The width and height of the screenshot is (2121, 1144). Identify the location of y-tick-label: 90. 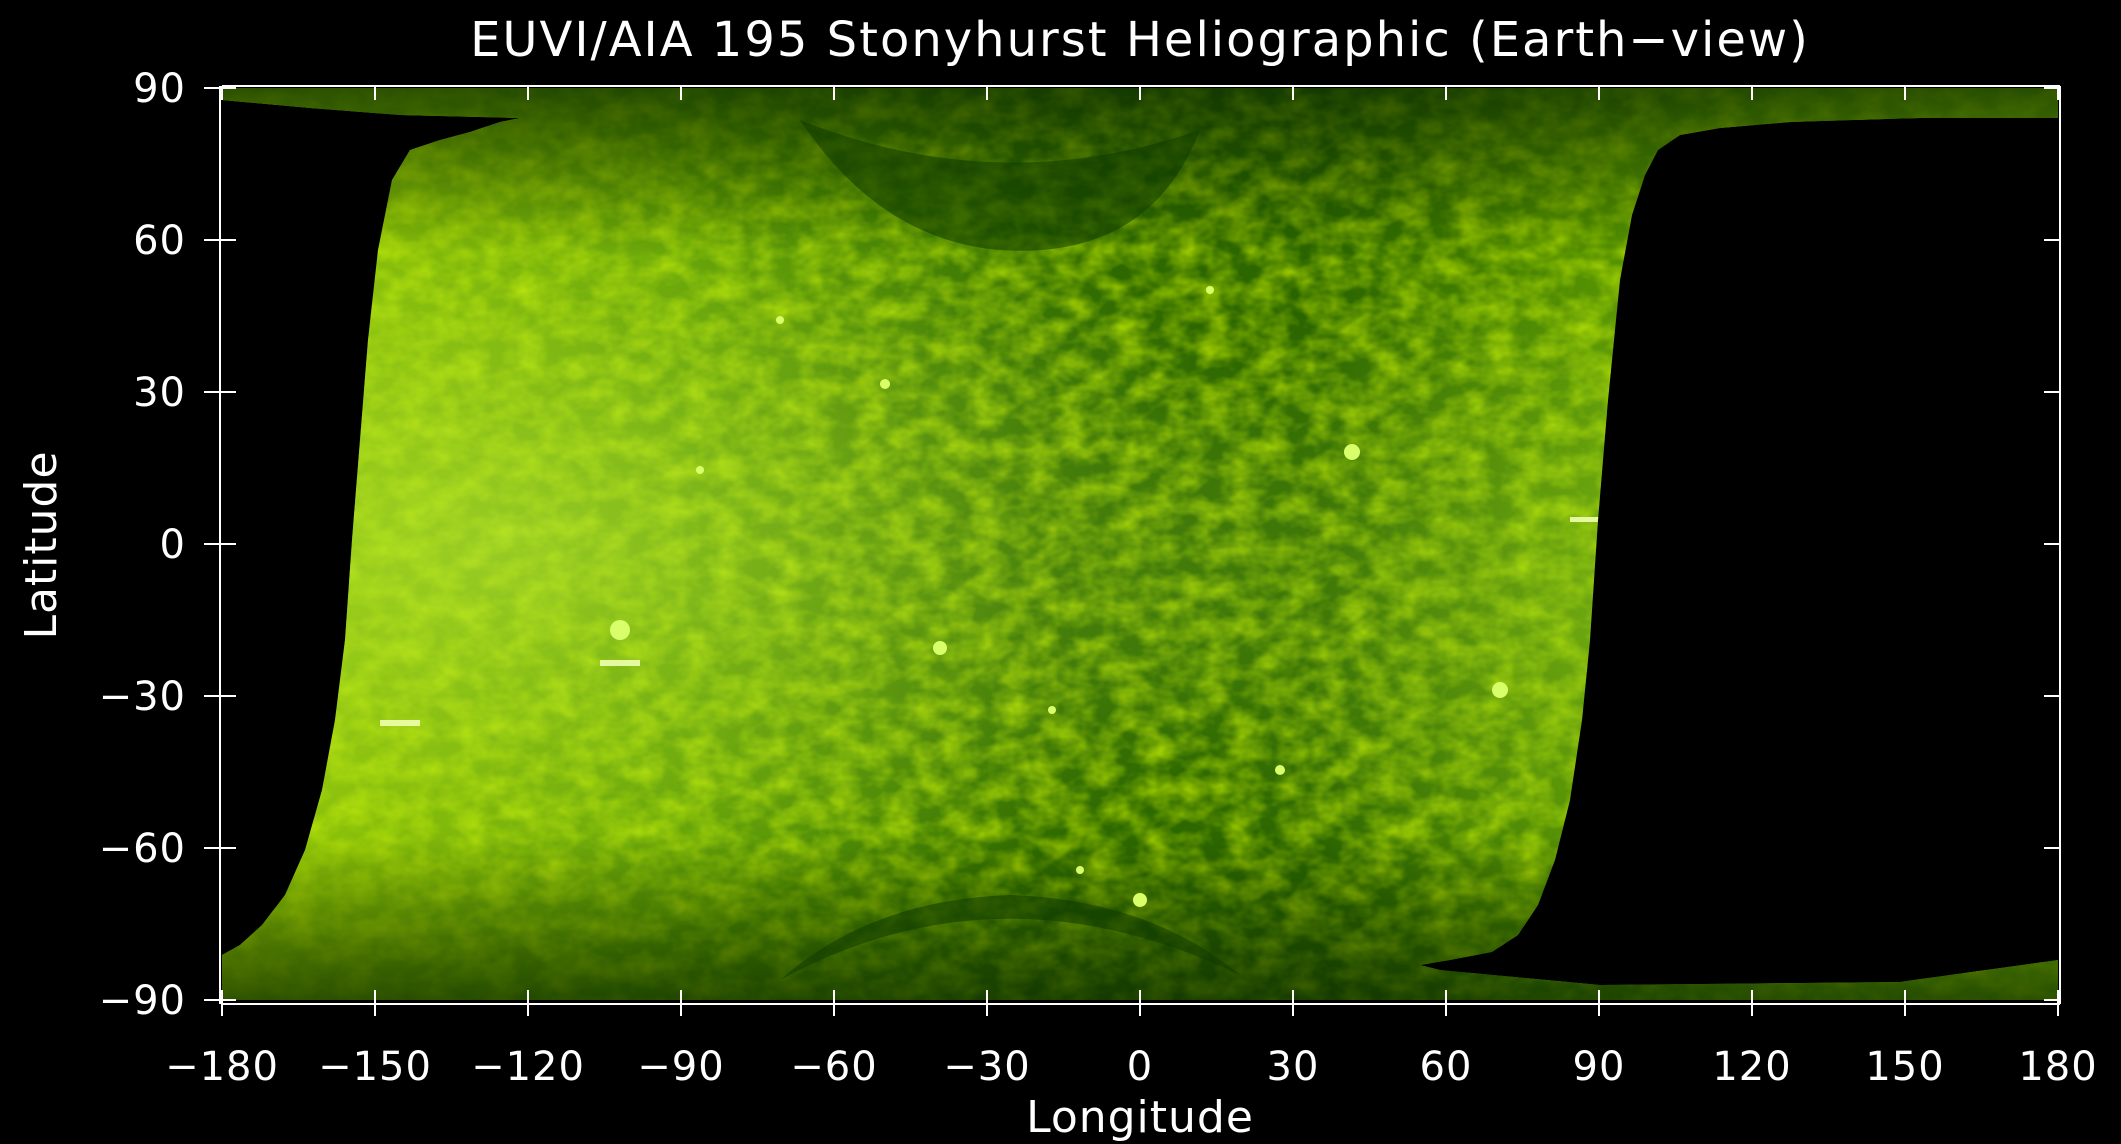
(159, 89).